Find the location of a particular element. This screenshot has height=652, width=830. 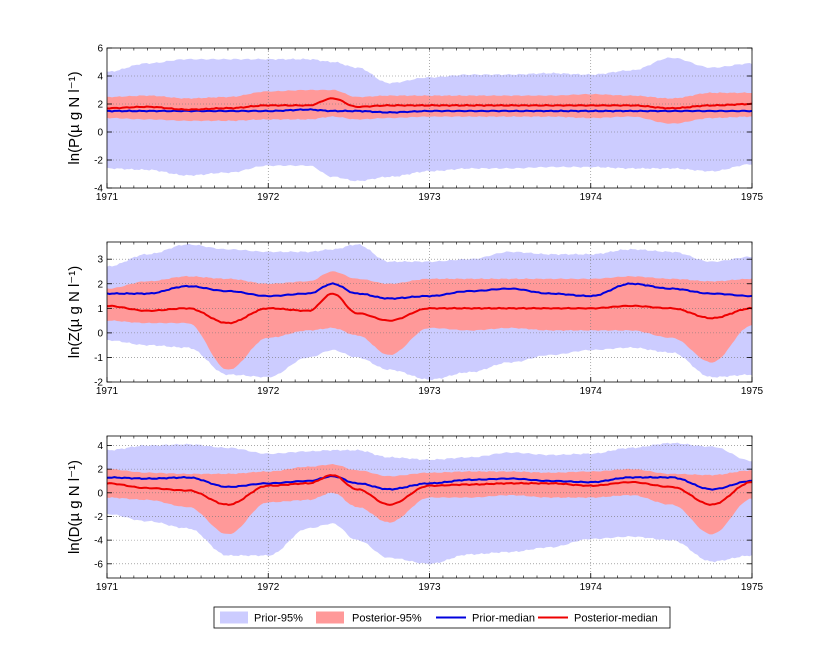

y-axis-label: ln(Z(µ g N l⁻¹) is located at coordinates (74, 312).